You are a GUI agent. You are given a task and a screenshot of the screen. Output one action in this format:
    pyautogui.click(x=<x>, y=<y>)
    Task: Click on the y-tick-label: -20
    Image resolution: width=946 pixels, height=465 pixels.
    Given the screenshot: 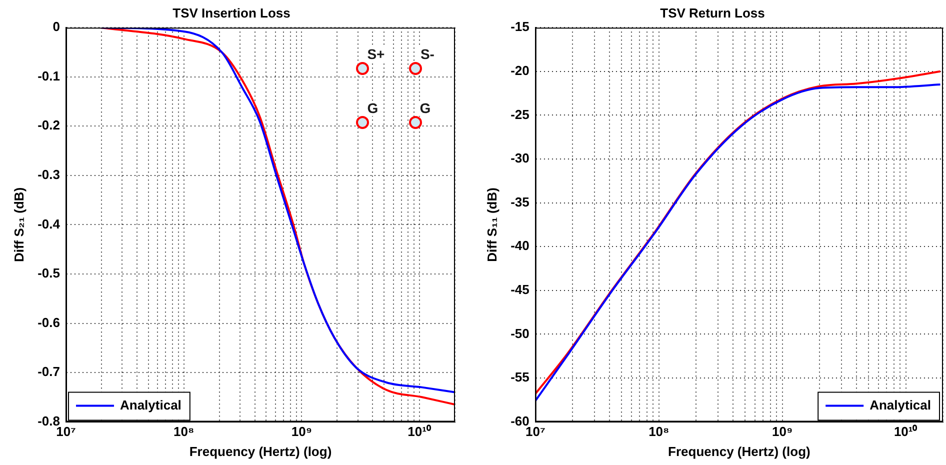 What is the action you would take?
    pyautogui.click(x=520, y=70)
    